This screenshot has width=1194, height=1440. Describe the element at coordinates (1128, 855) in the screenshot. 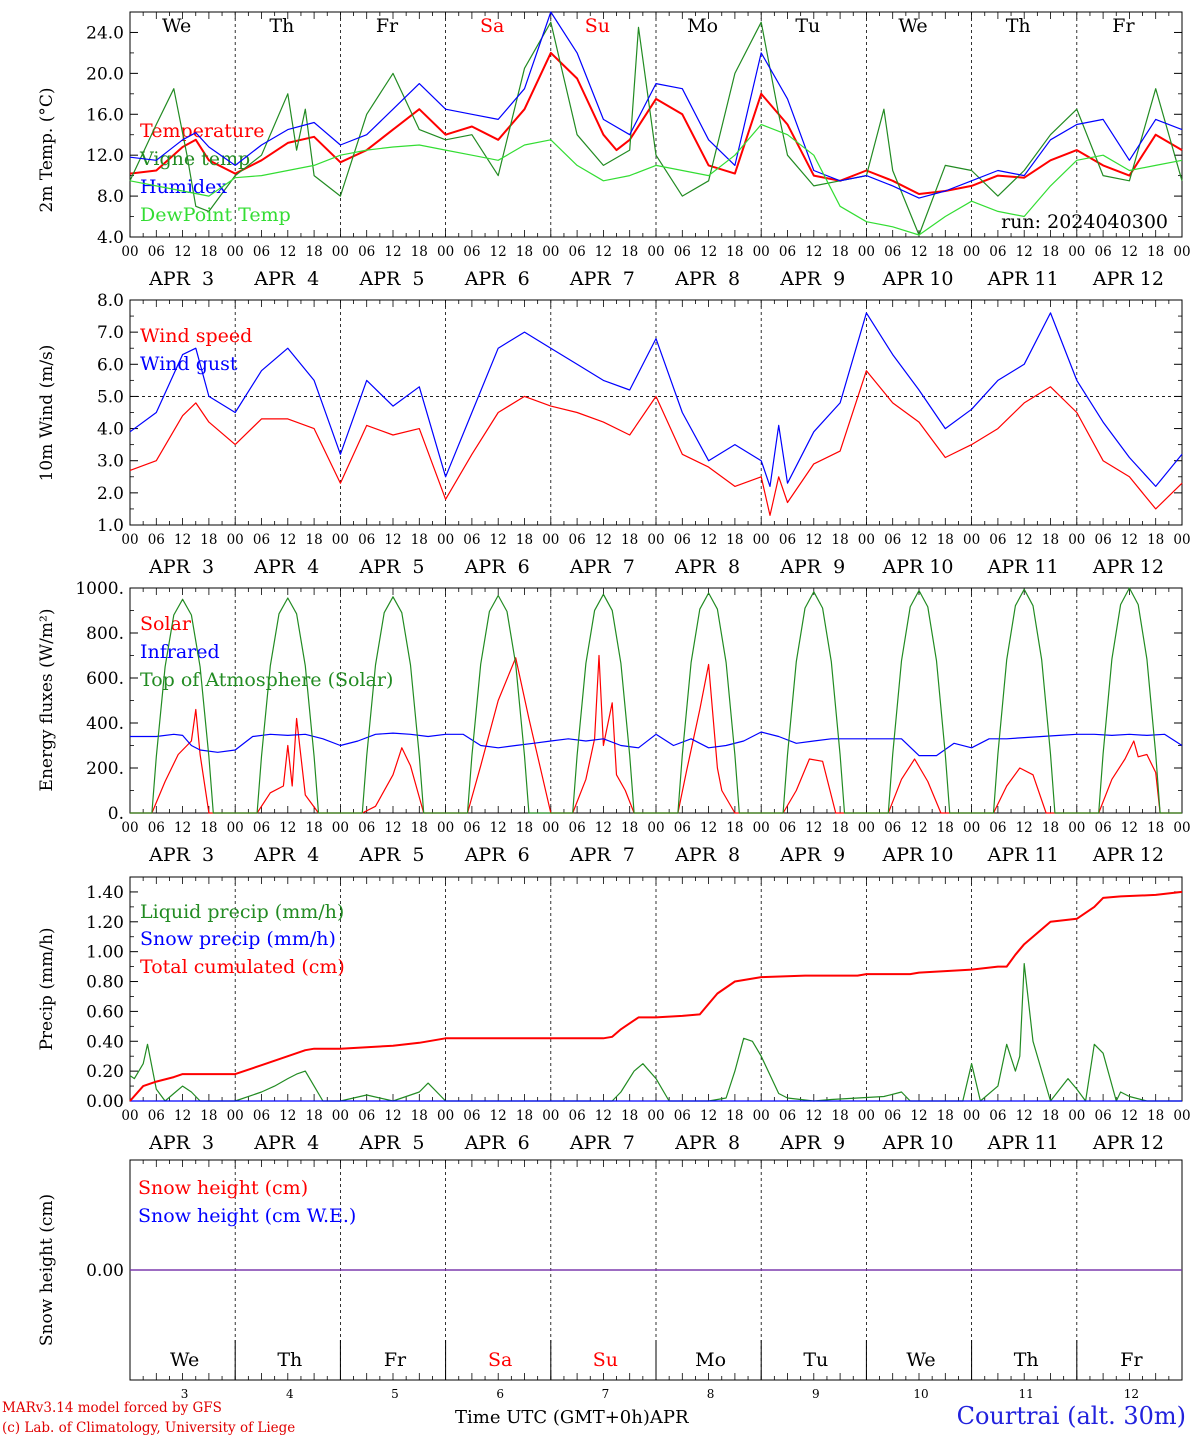

I see `date-label: APR 12` at that location.